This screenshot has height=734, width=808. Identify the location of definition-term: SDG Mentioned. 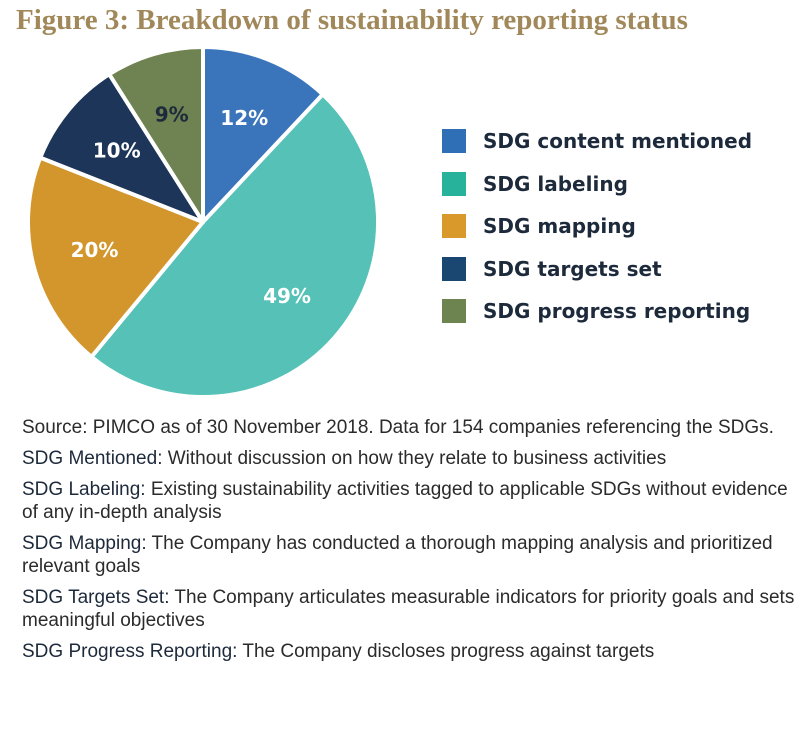
(90, 458).